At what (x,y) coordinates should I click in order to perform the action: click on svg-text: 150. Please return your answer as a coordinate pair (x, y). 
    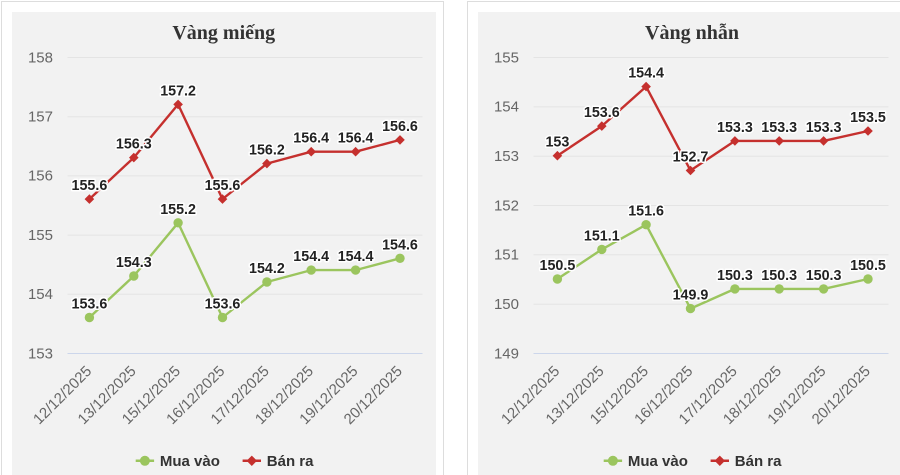
    Looking at the image, I should click on (506, 304).